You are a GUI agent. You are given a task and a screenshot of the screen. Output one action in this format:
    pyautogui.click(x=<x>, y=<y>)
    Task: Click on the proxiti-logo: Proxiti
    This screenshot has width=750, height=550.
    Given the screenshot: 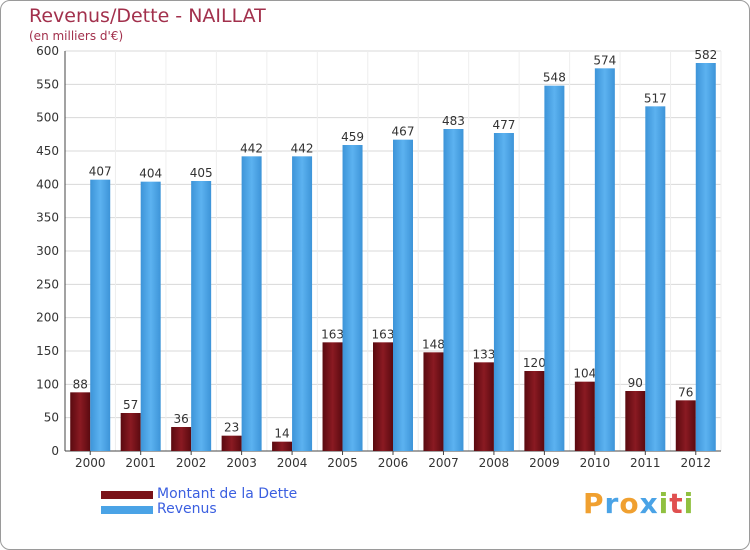 What is the action you would take?
    pyautogui.click(x=638, y=503)
    